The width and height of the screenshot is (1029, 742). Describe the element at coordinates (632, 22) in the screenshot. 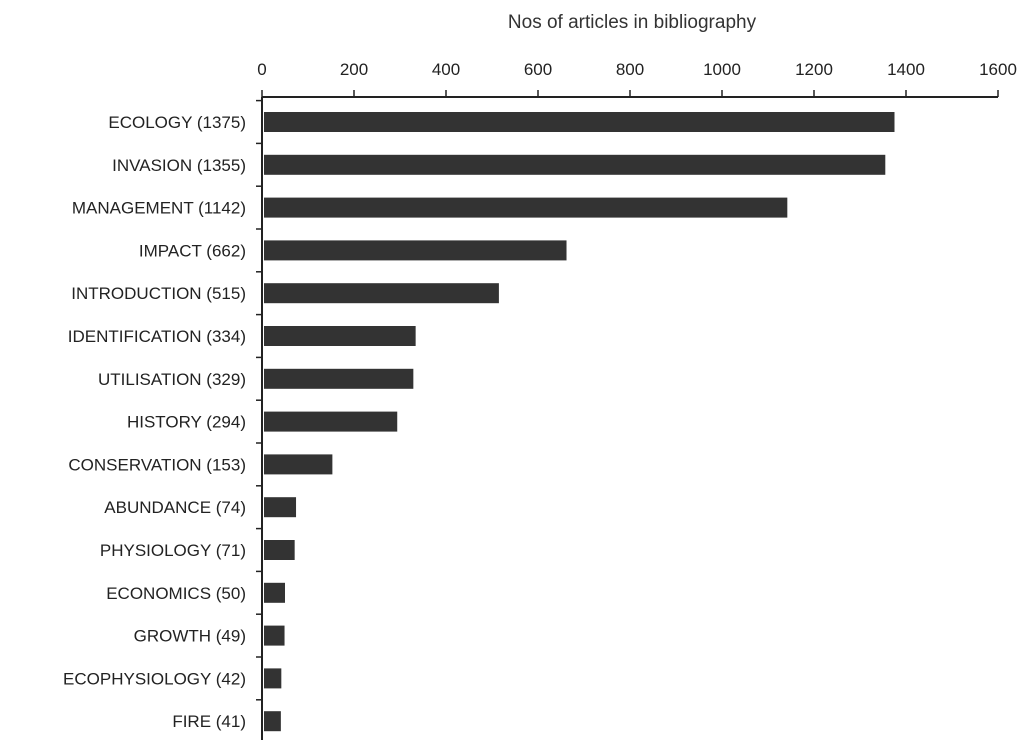

I see `x-axis-title: Nos of articles in bibliography` at that location.